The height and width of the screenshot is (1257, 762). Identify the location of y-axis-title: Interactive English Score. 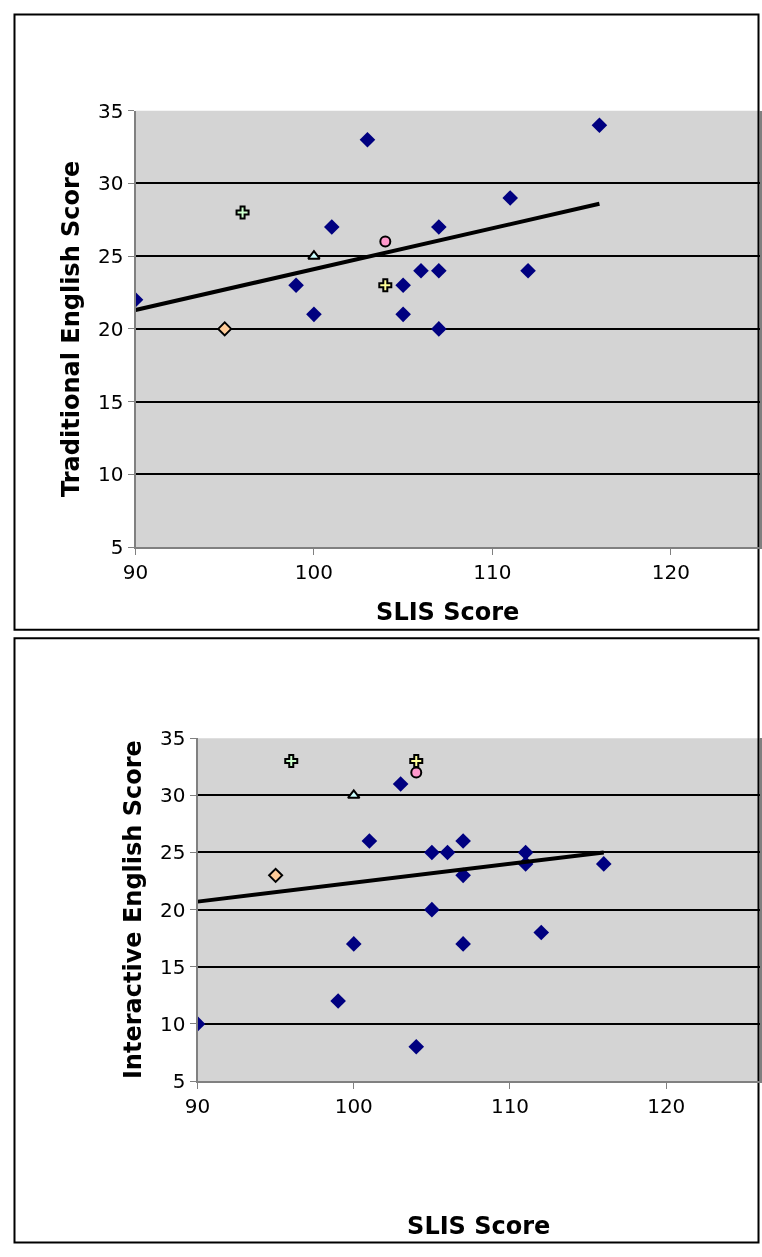
(132, 910).